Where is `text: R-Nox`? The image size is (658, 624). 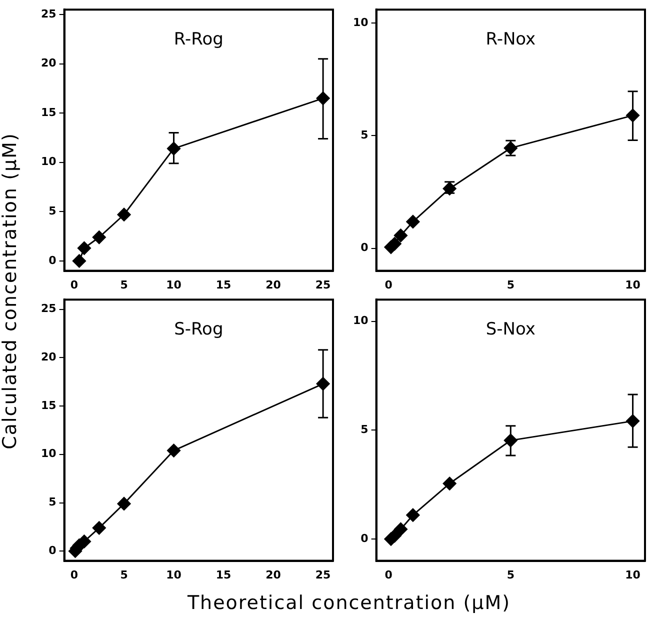
text: R-Nox is located at coordinates (511, 40).